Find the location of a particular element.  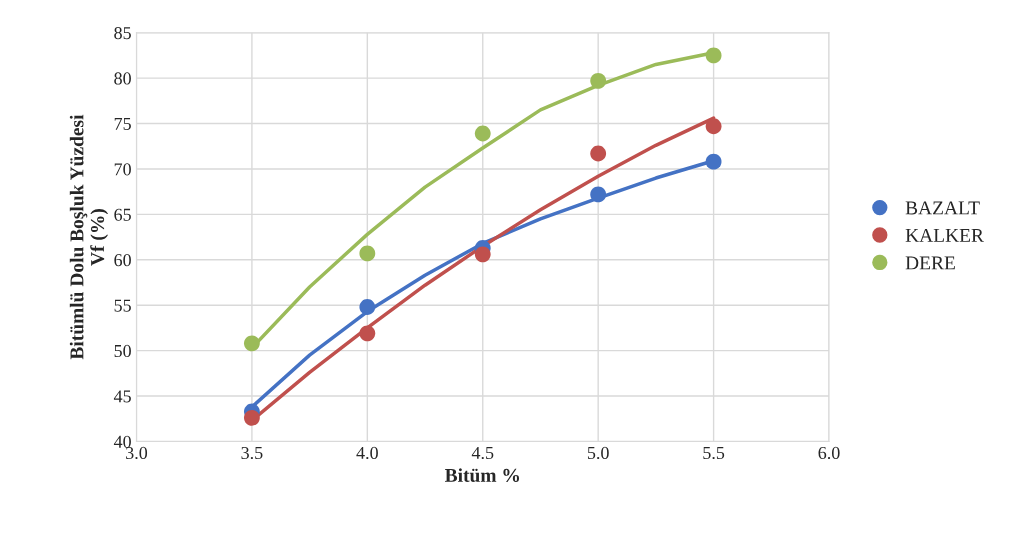

y-tick-label: 60 is located at coordinates (122, 260).